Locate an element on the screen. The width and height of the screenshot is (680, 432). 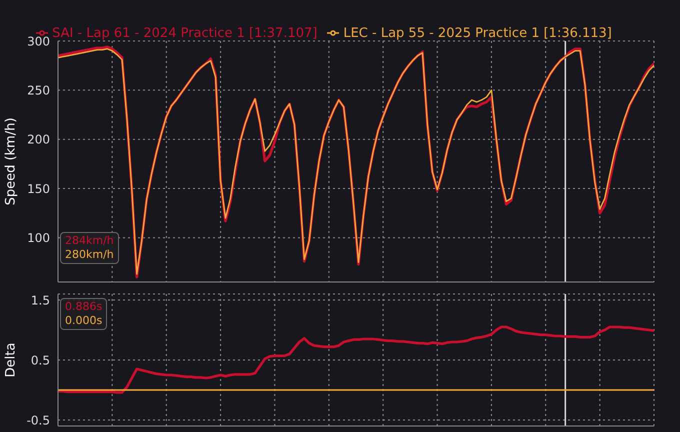
y-tick-label: 150 is located at coordinates (38, 189).